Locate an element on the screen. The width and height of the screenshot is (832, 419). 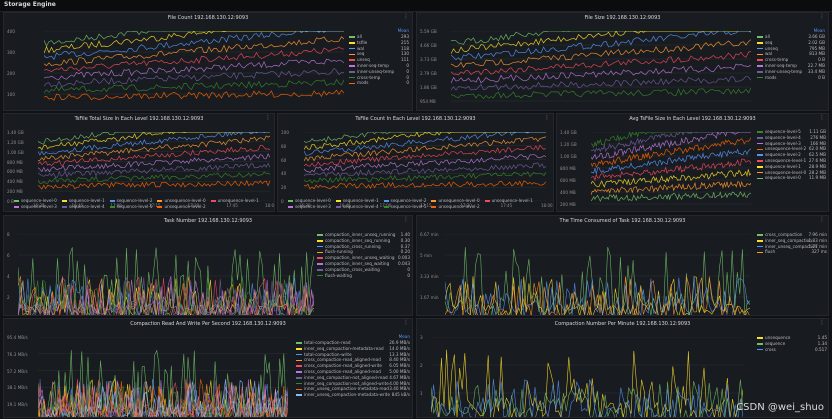
legend-swatch is located at coordinates (64, 207).